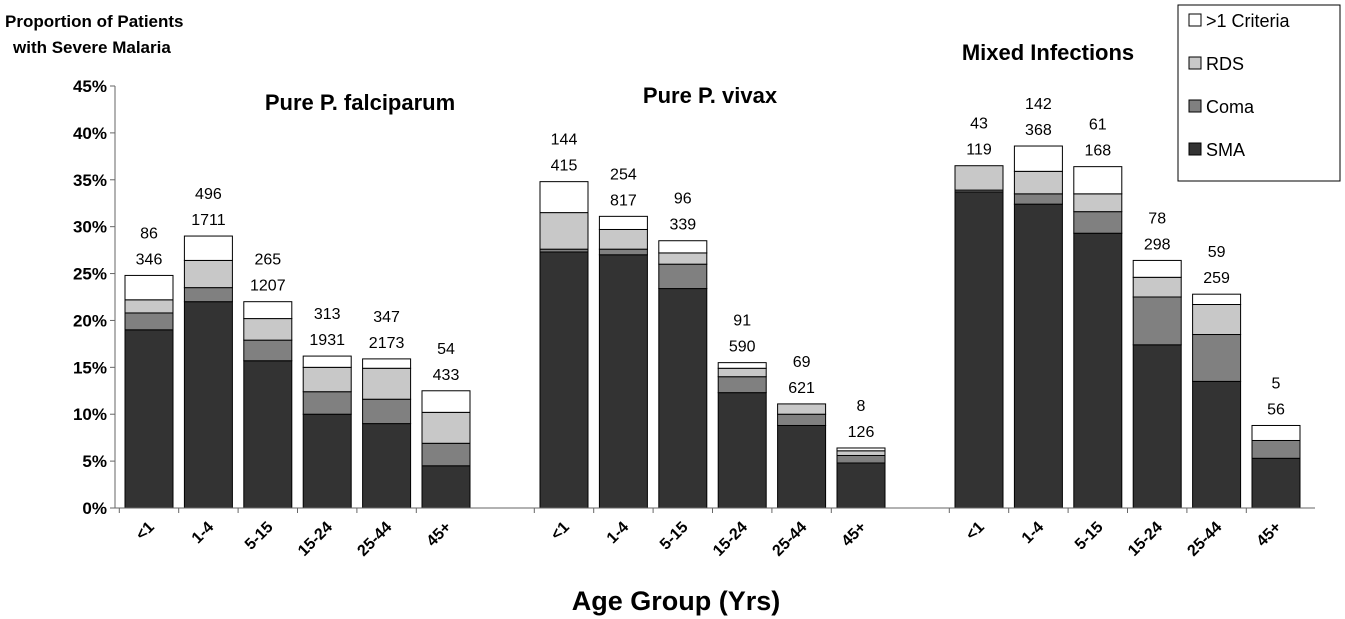 Image resolution: width=1345 pixels, height=619 pixels. What do you see at coordinates (1157, 218) in the screenshot?
I see `bar-label-top: 78` at bounding box center [1157, 218].